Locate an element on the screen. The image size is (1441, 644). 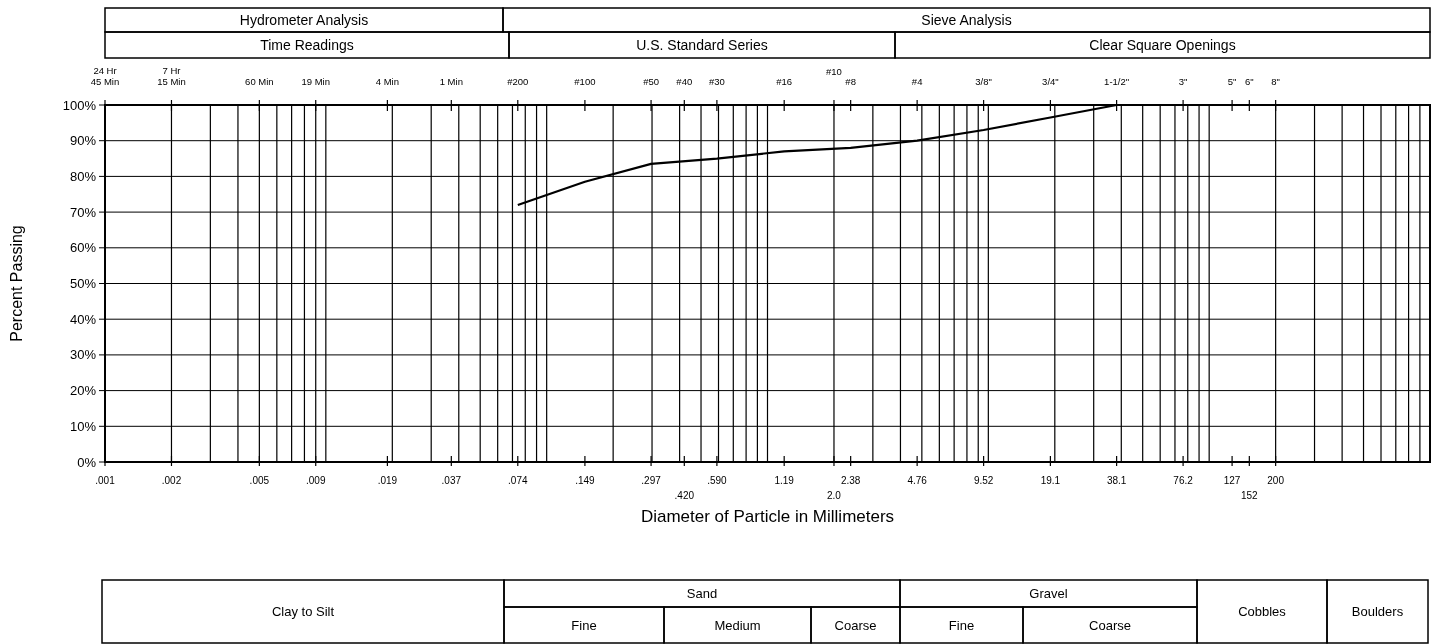
y-axis-title: Percent Passing is located at coordinates (16, 283).